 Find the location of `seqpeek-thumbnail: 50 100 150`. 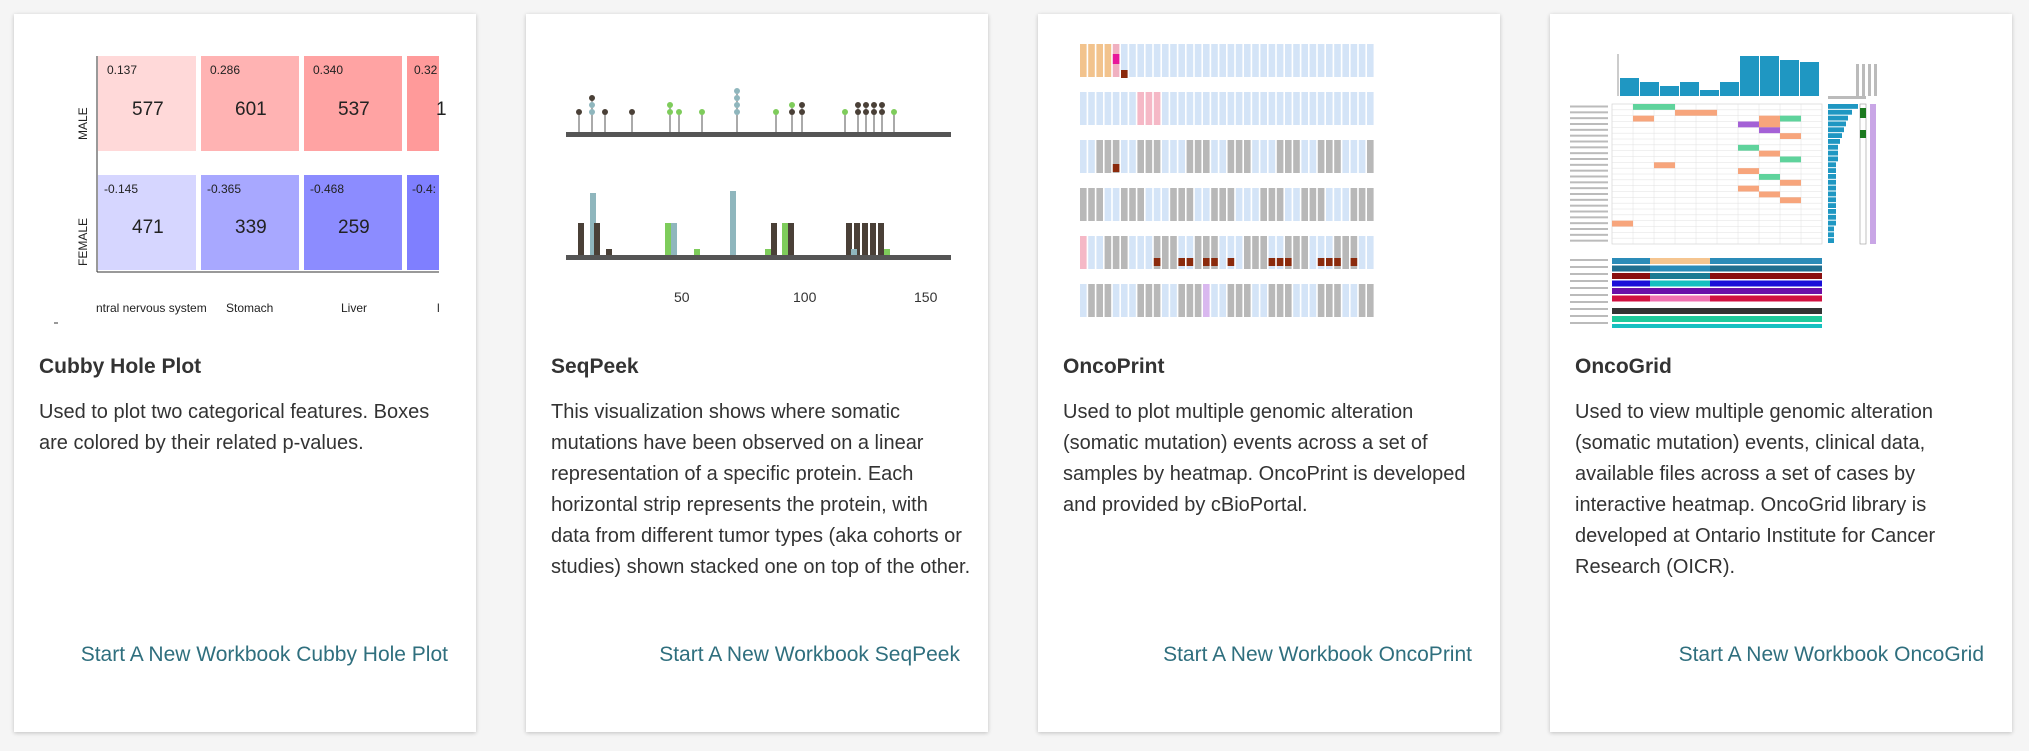

seqpeek-thumbnail: 50 100 150 is located at coordinates (757, 174).